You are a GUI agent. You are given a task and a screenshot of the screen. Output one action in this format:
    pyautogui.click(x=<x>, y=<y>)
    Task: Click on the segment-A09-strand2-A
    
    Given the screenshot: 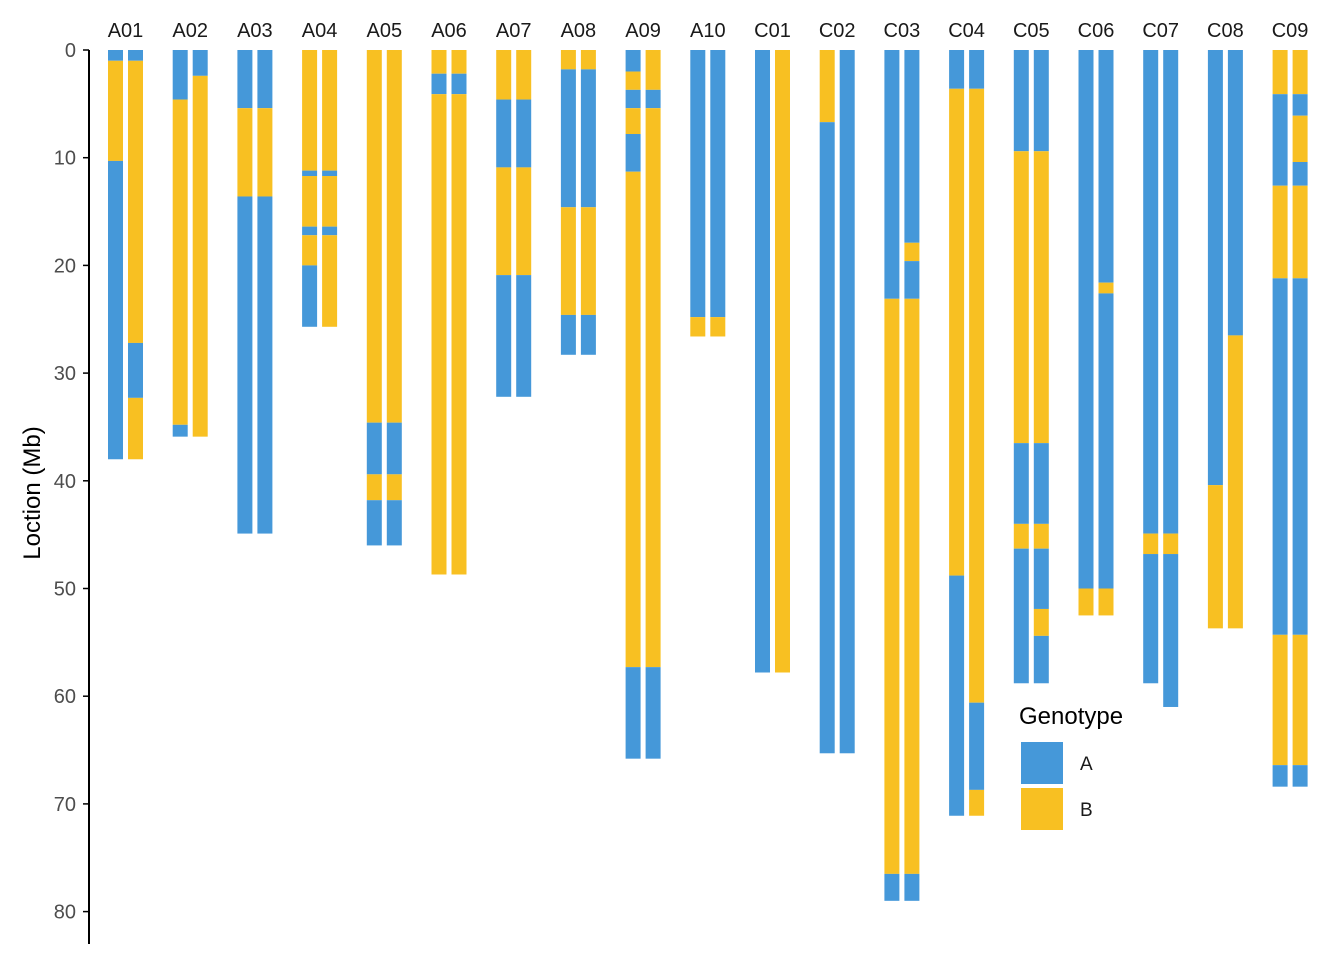 What is the action you would take?
    pyautogui.click(x=653, y=713)
    